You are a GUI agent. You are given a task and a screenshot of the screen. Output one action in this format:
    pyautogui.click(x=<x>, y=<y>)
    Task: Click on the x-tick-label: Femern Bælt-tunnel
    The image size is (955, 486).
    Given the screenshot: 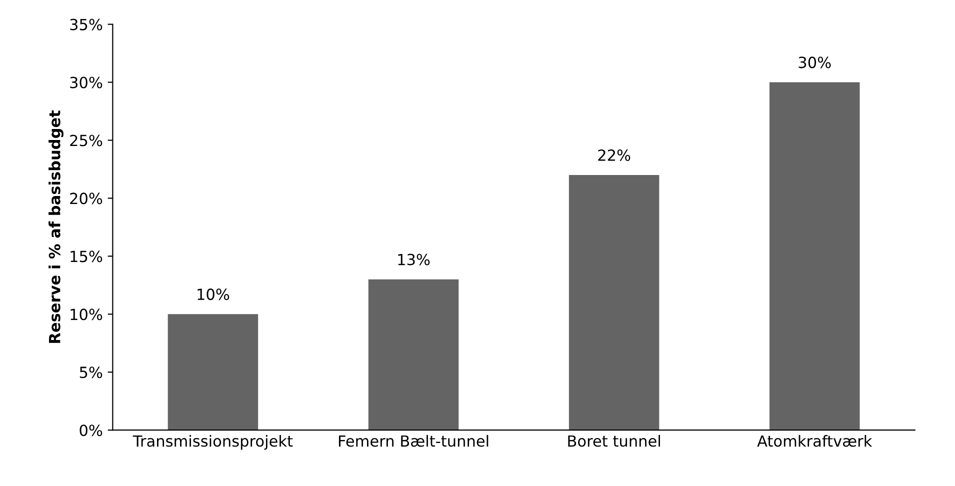 What is the action you would take?
    pyautogui.click(x=413, y=440)
    